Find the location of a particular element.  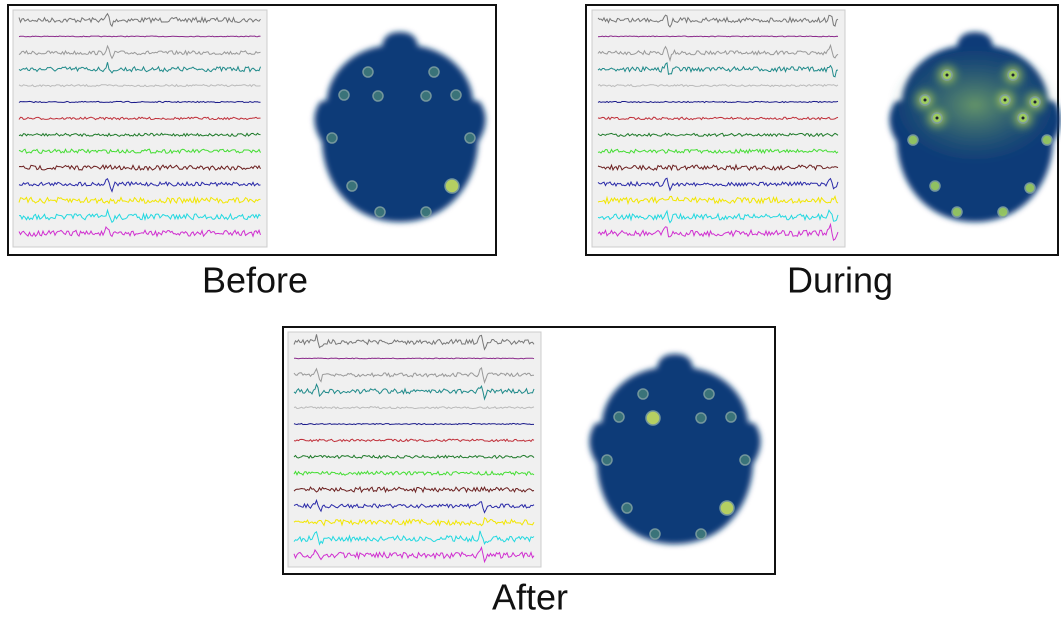

panel-label: During is located at coordinates (840, 280).